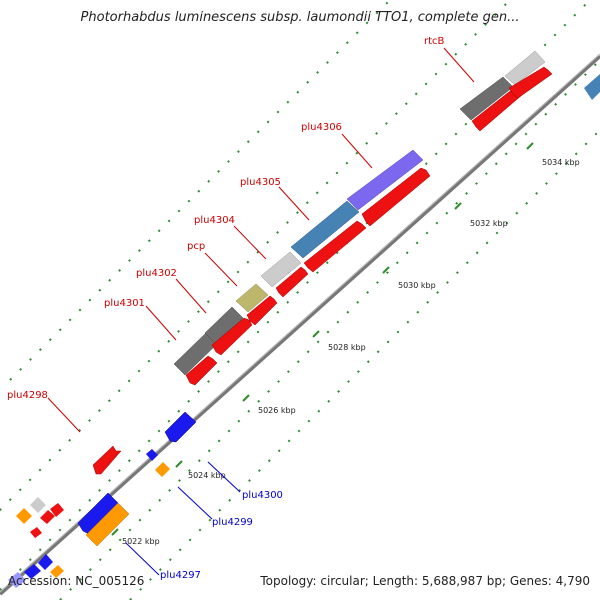  What do you see at coordinates (107, 460) in the screenshot?
I see `gene-plu4298` at bounding box center [107, 460].